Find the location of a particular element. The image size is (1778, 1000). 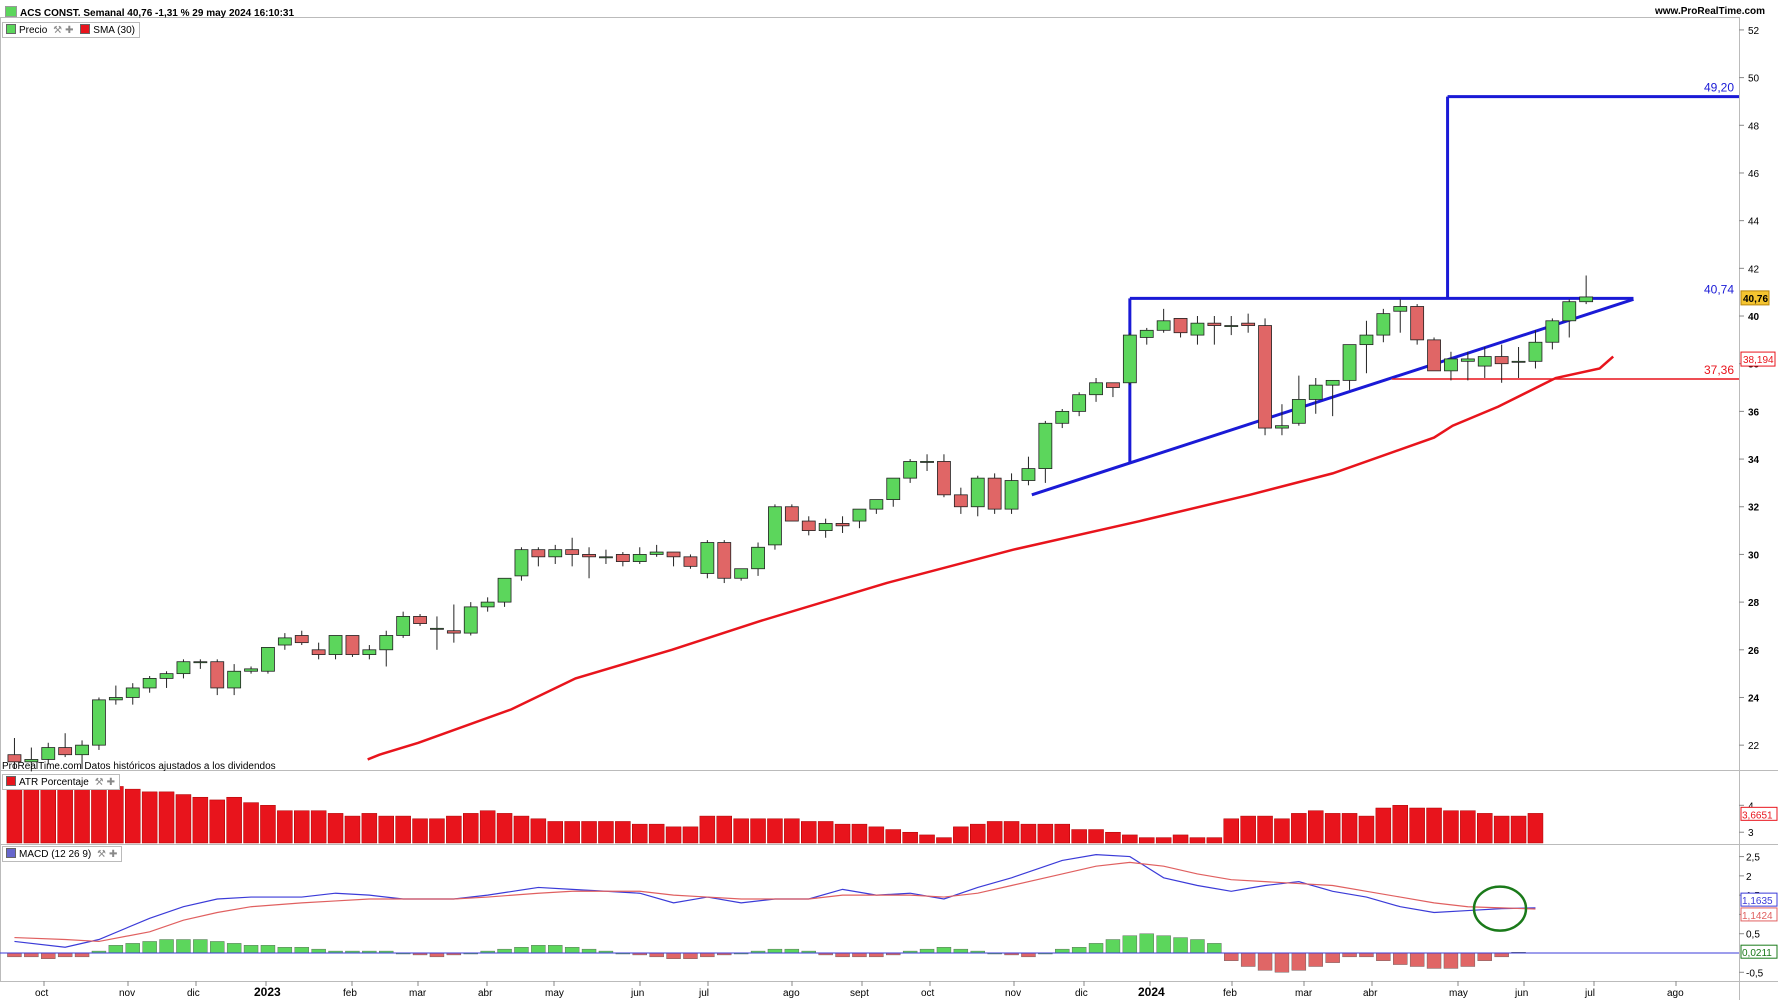

x-tick-label: ago is located at coordinates (1675, 993).